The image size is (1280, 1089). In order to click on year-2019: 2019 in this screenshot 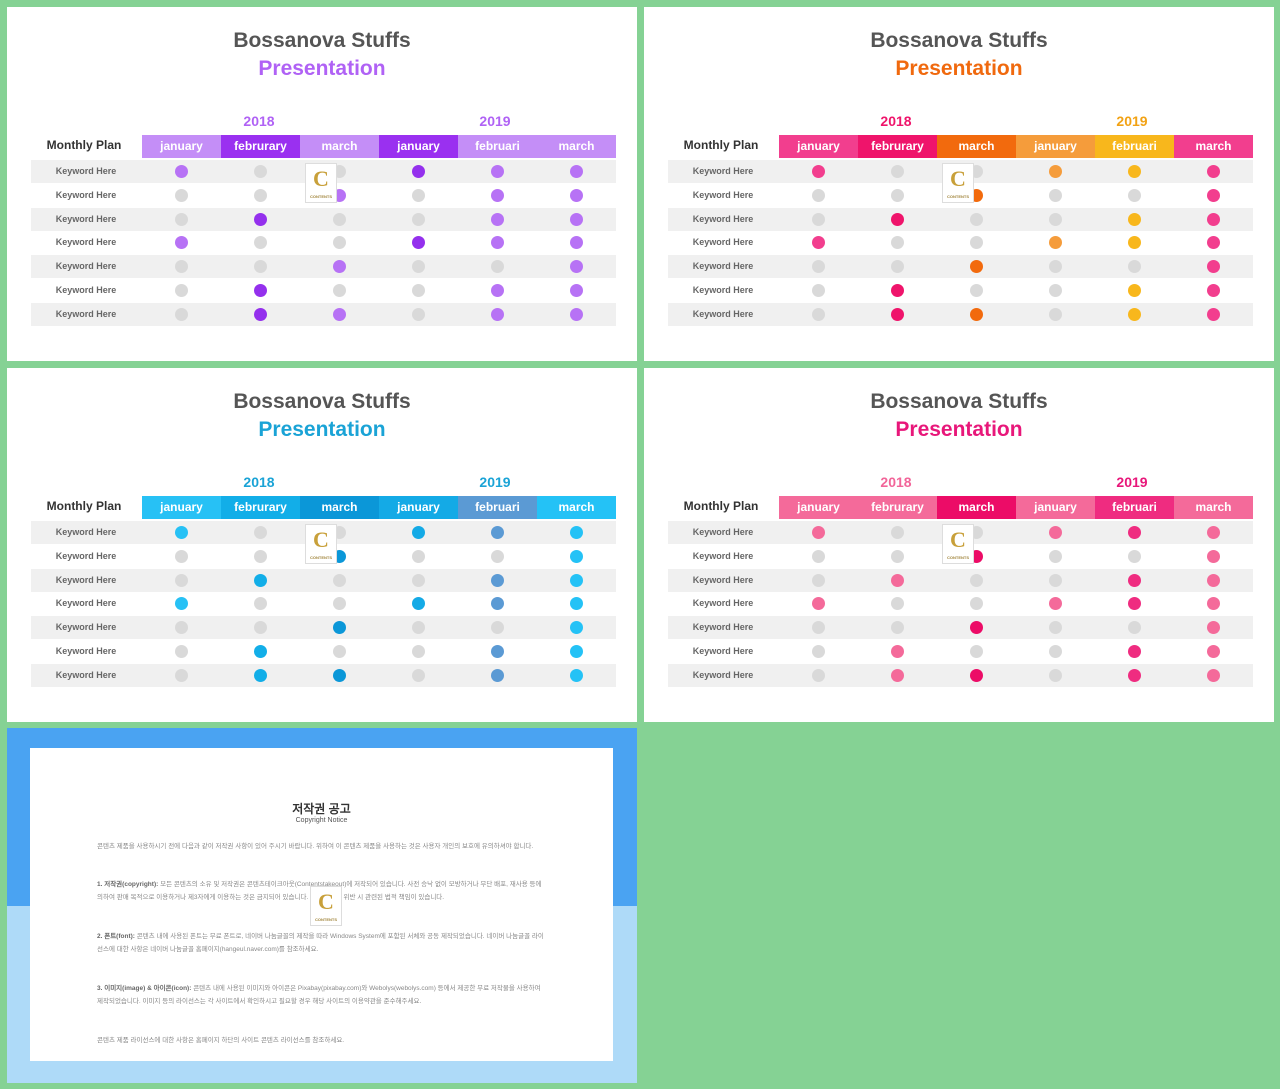, I will do `click(495, 121)`.